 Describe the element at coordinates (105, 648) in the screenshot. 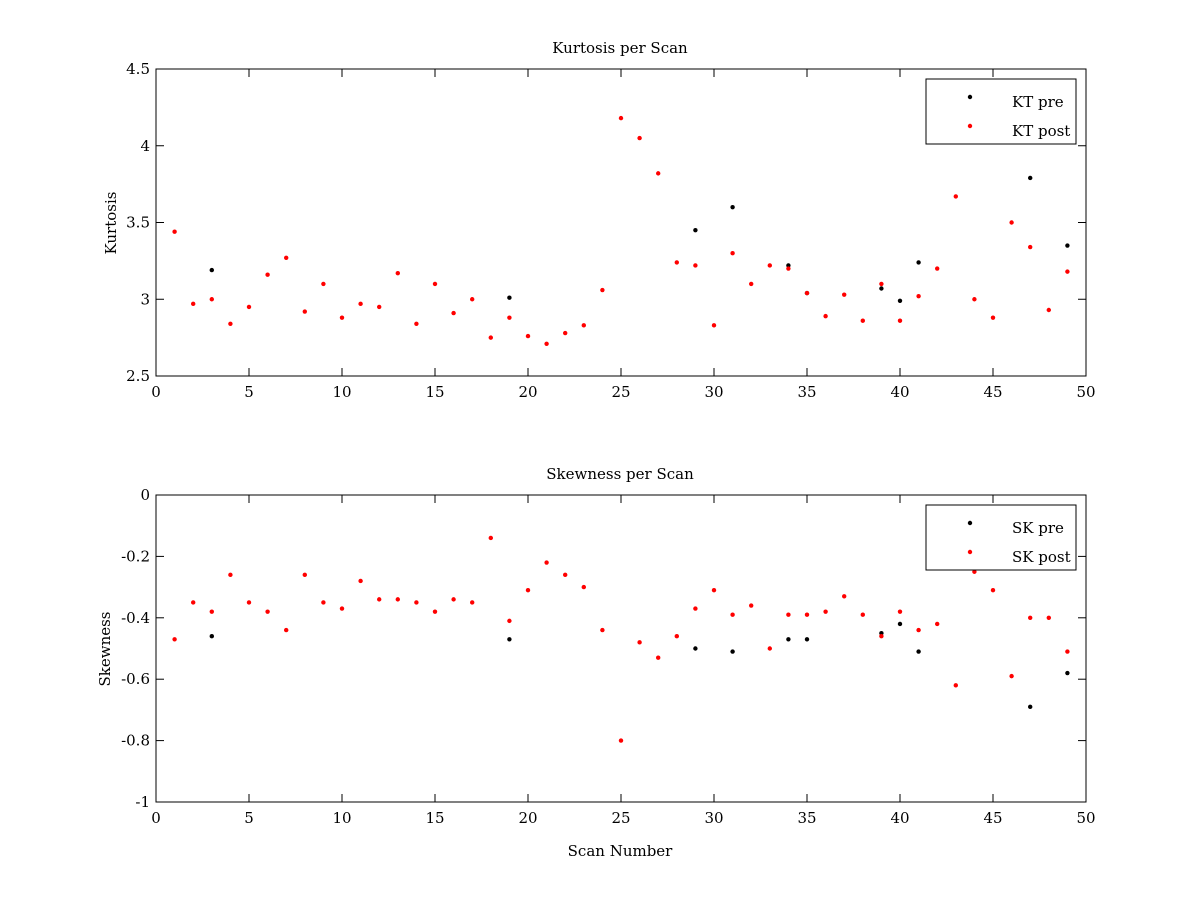

I see `y-axis-label: Skewness` at that location.